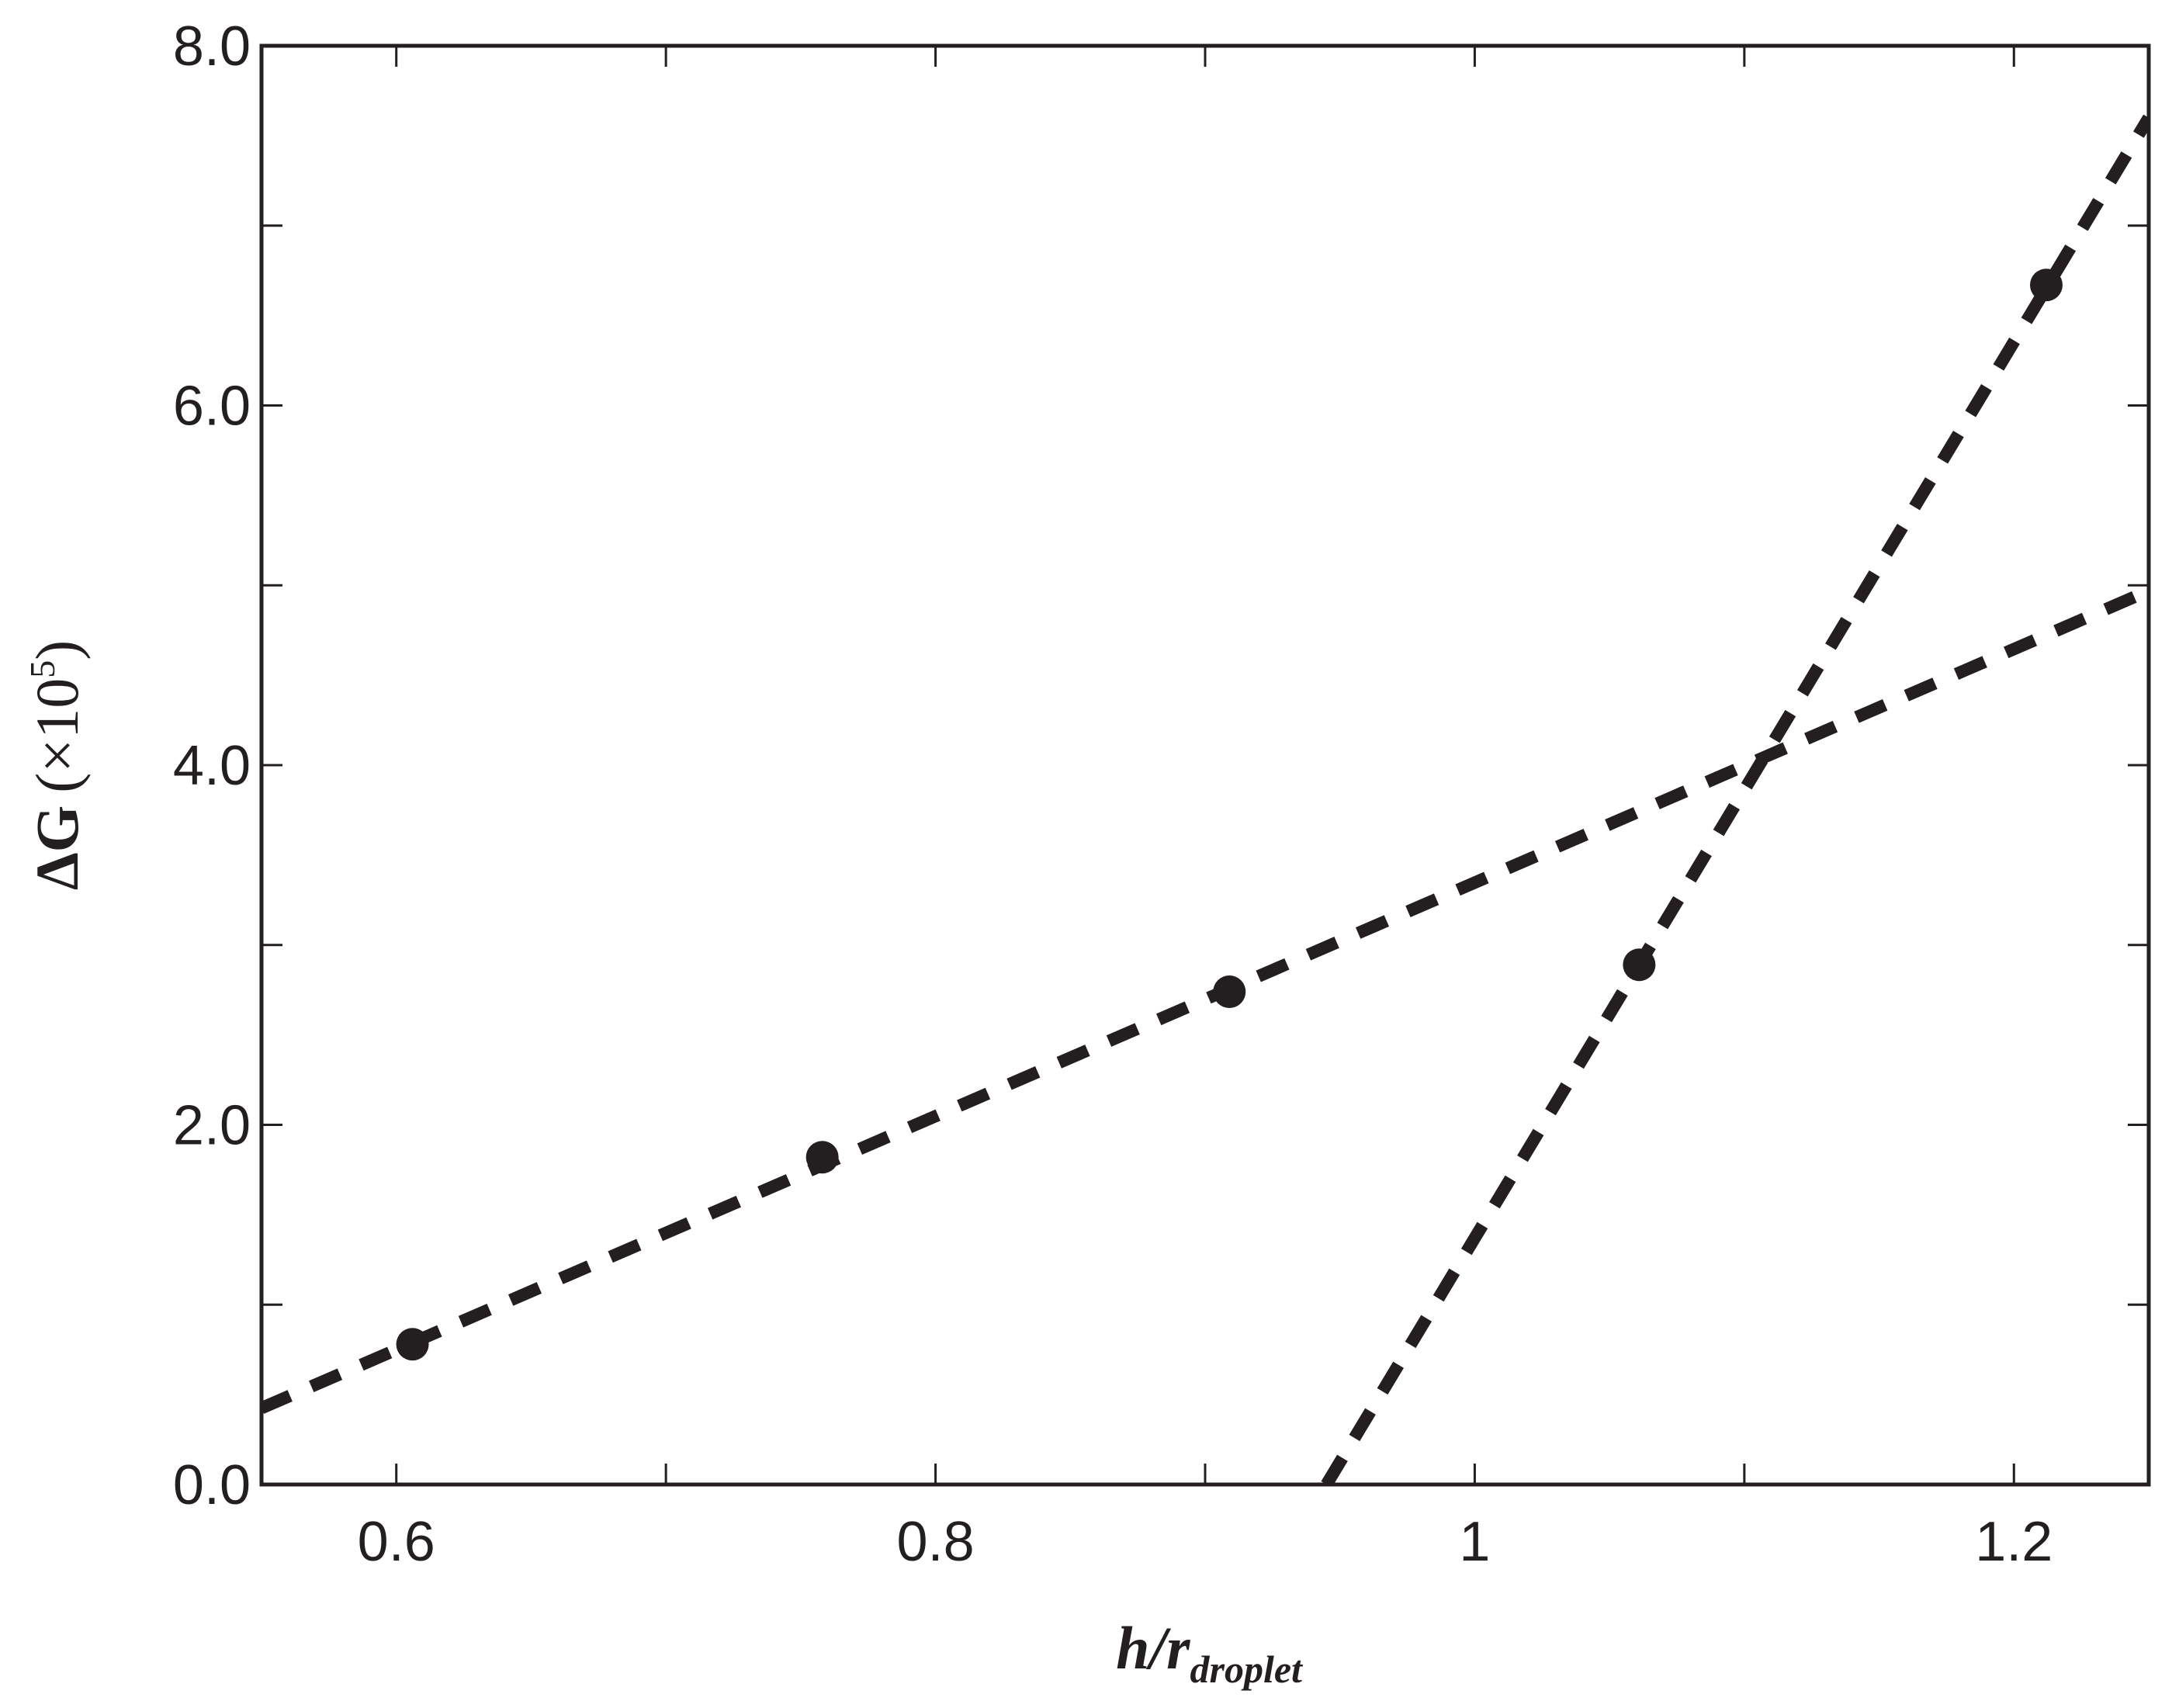  Describe the element at coordinates (57, 735) in the screenshot. I see `y-axis-title-unit: (×10` at that location.